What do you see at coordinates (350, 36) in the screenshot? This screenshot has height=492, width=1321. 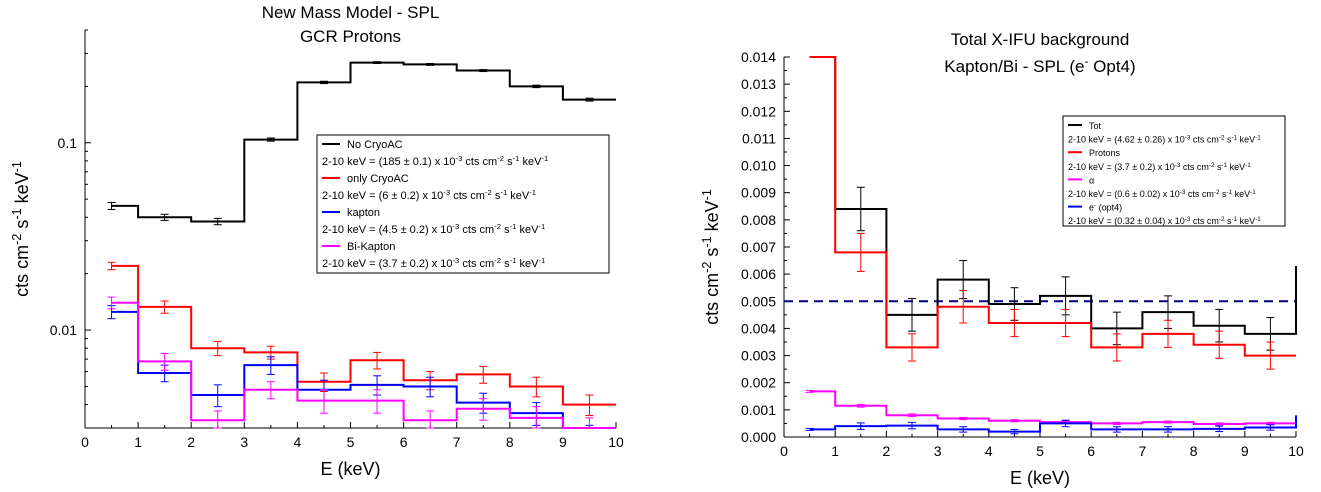 I see `text-run: GCR Protons` at bounding box center [350, 36].